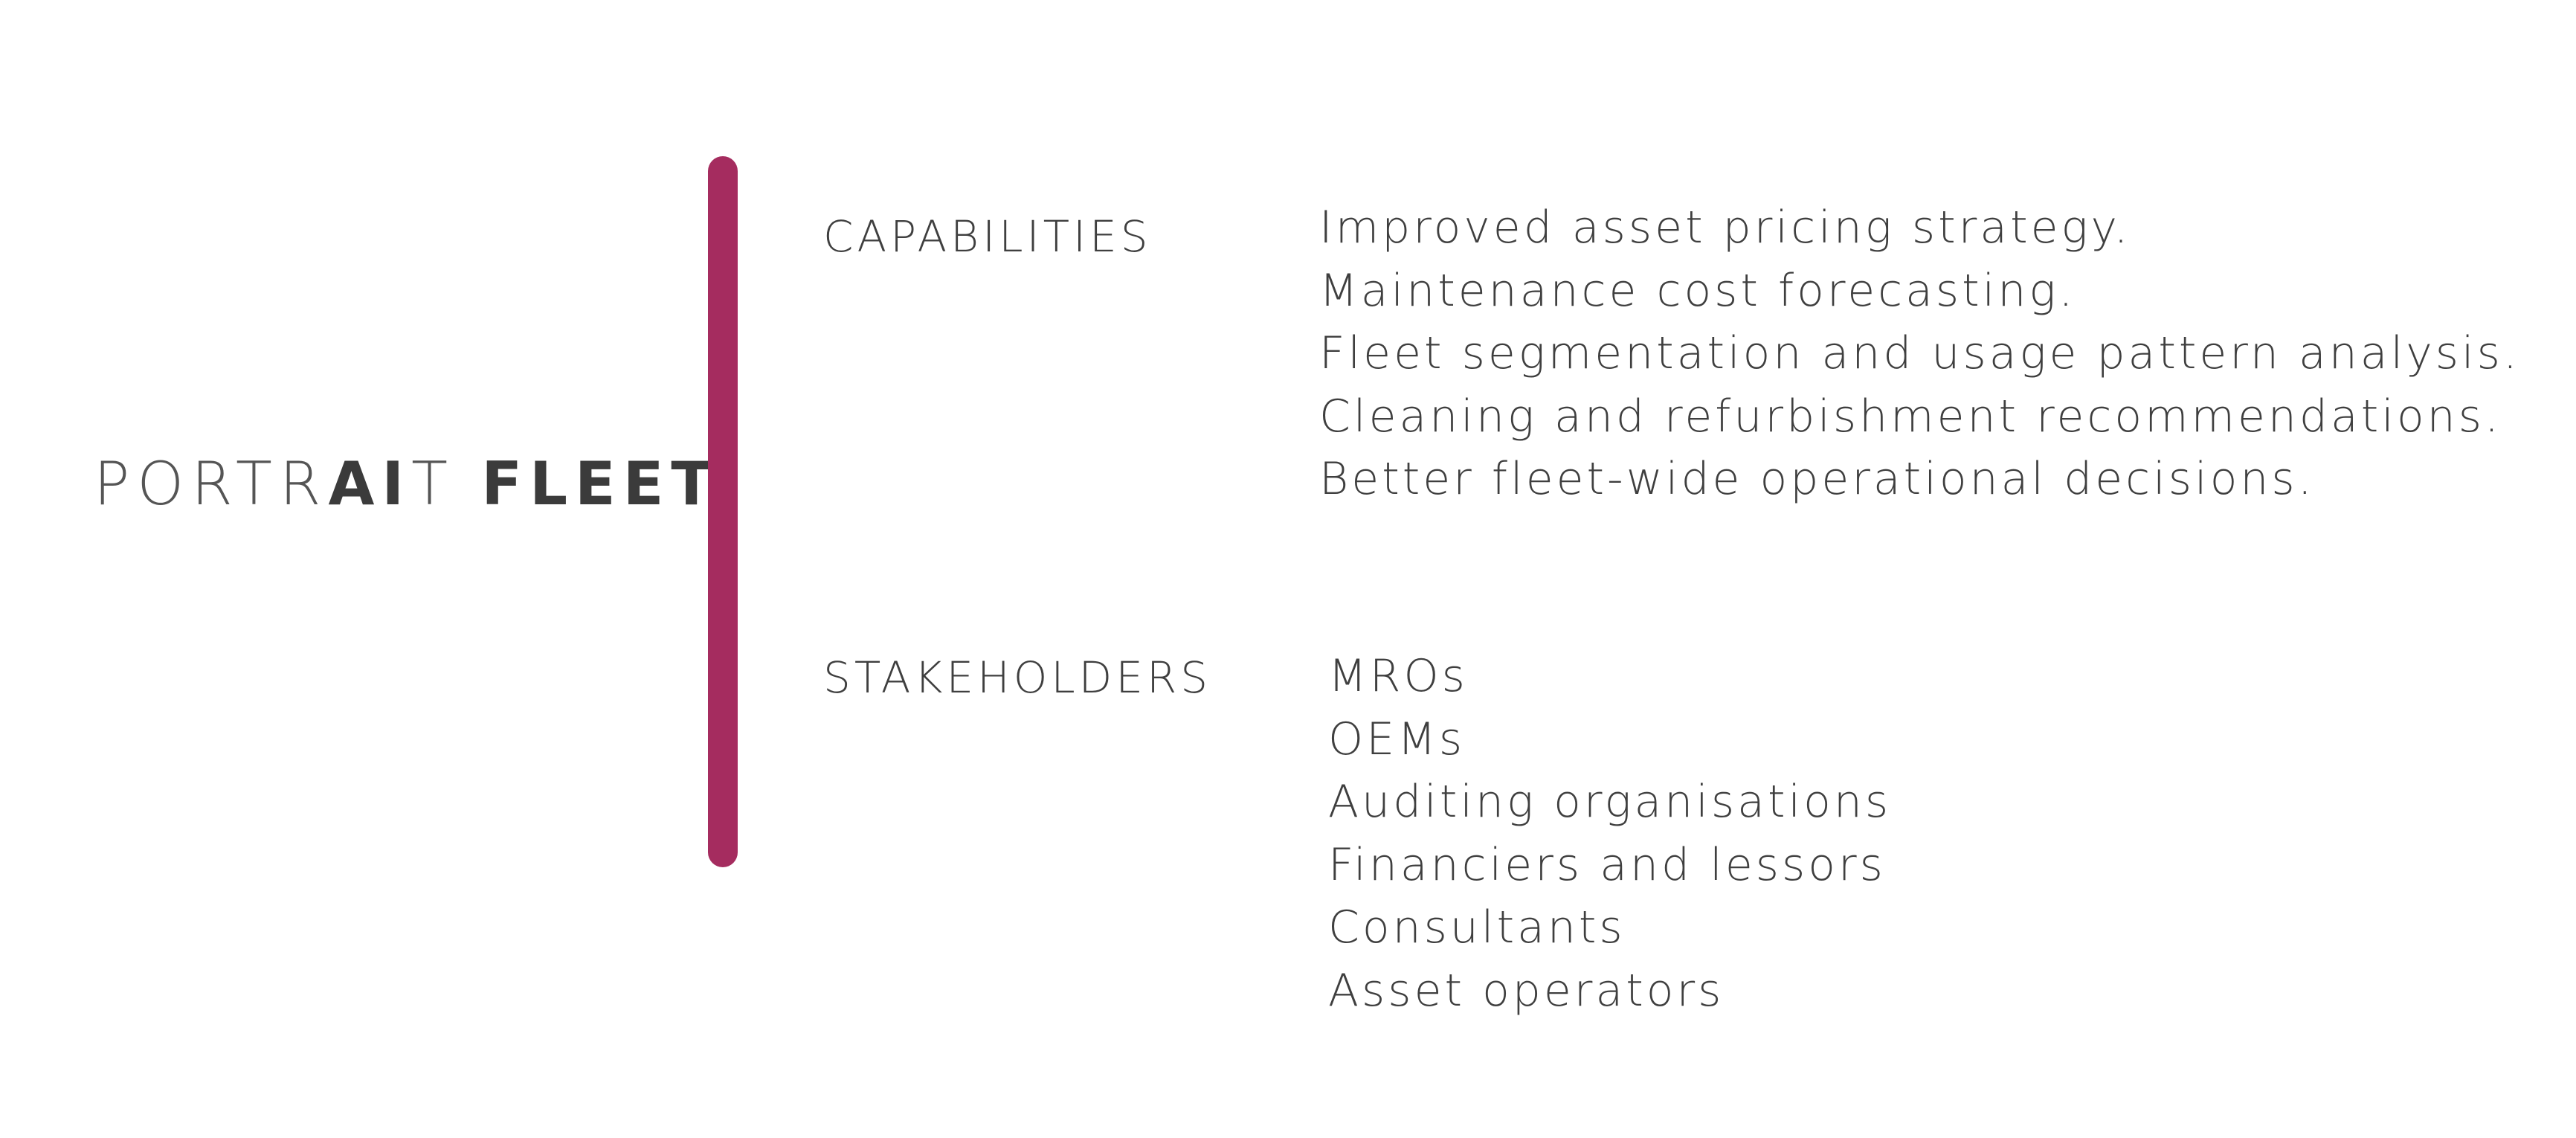 The width and height of the screenshot is (2576, 1138). What do you see at coordinates (1526, 990) in the screenshot?
I see `stakeholder-item: Asset operators` at bounding box center [1526, 990].